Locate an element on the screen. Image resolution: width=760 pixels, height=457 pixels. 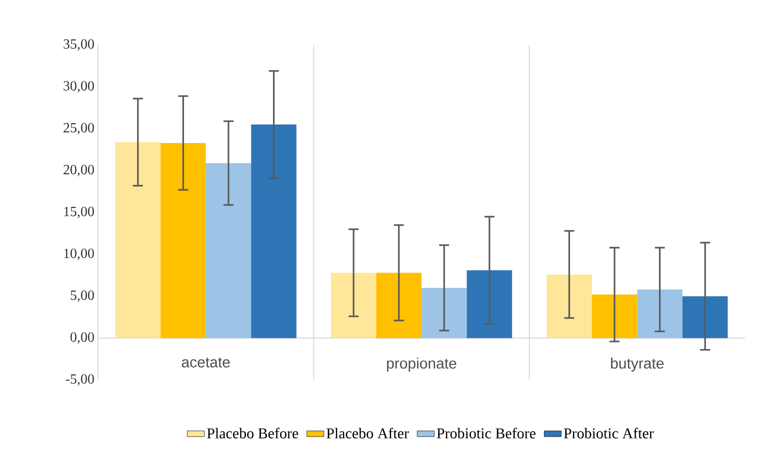
y-tick-label: 0,00 is located at coordinates (82, 338).